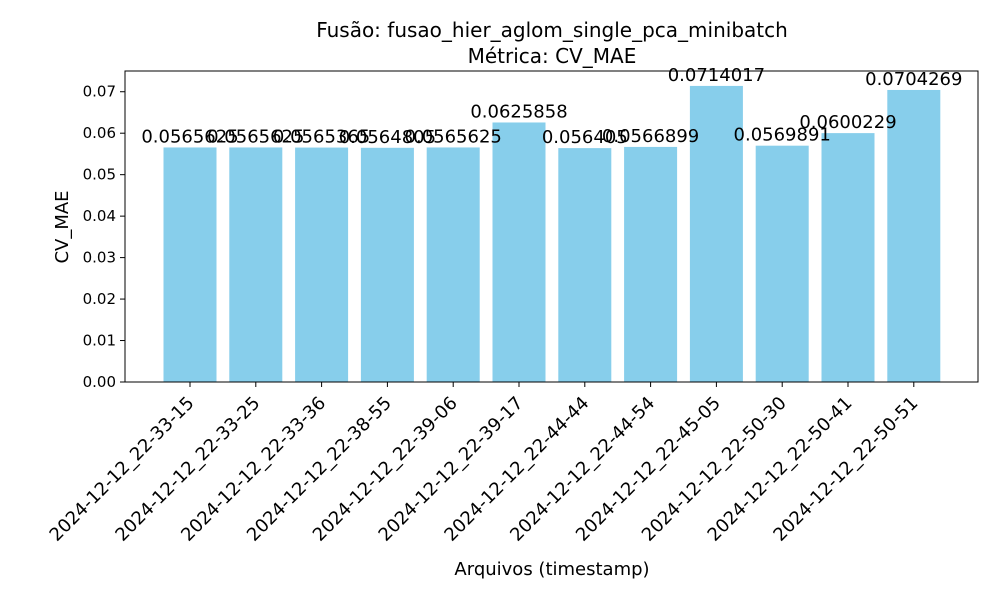 The height and width of the screenshot is (600, 1000). Describe the element at coordinates (99, 382) in the screenshot. I see `y-tick-label: 0.00` at that location.